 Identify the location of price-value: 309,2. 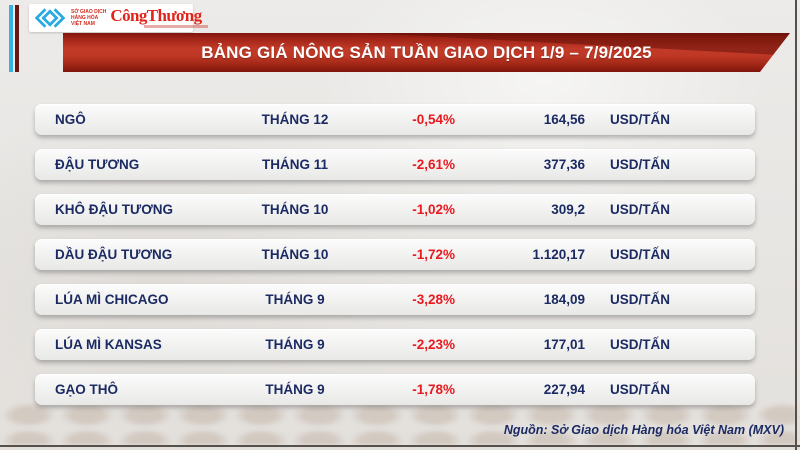
(568, 209).